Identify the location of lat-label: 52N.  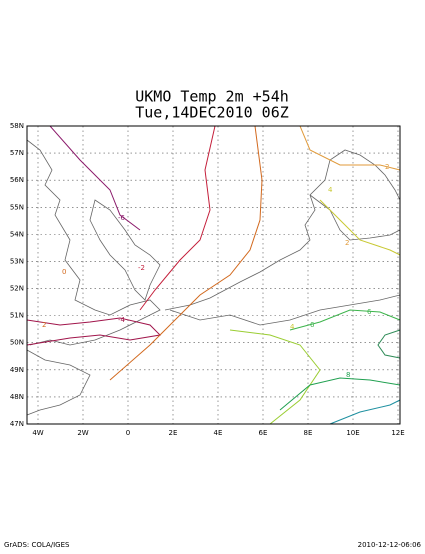
(17, 289).